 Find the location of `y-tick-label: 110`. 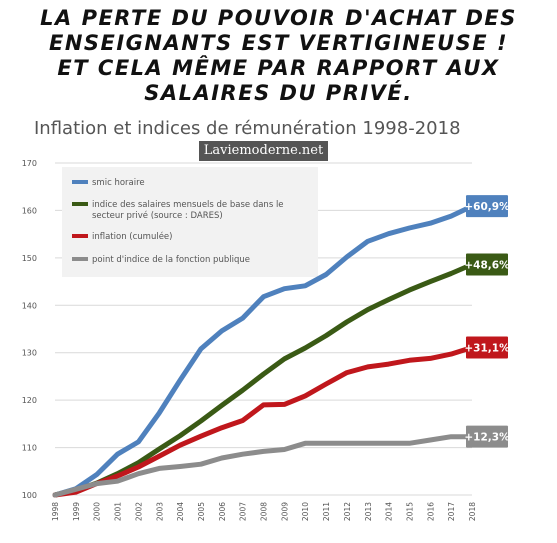

y-tick-label: 110 is located at coordinates (29, 448).